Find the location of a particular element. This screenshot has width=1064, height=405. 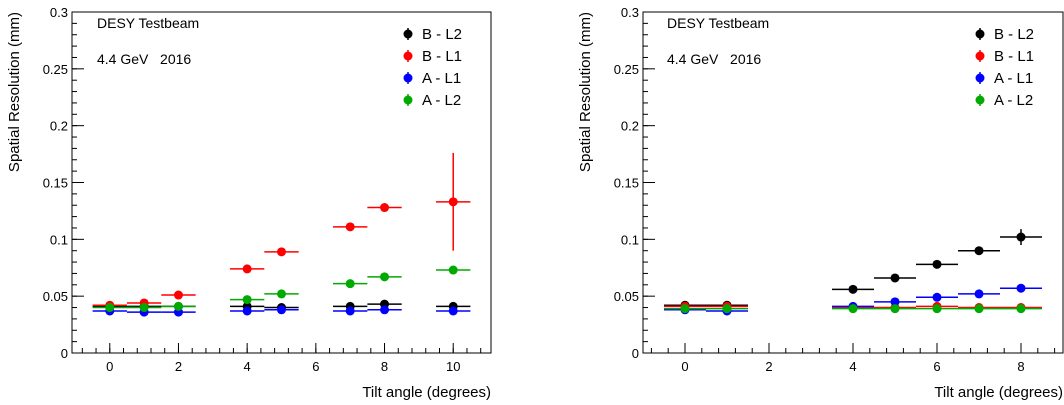

series-b-l1 is located at coordinates (281, 231).